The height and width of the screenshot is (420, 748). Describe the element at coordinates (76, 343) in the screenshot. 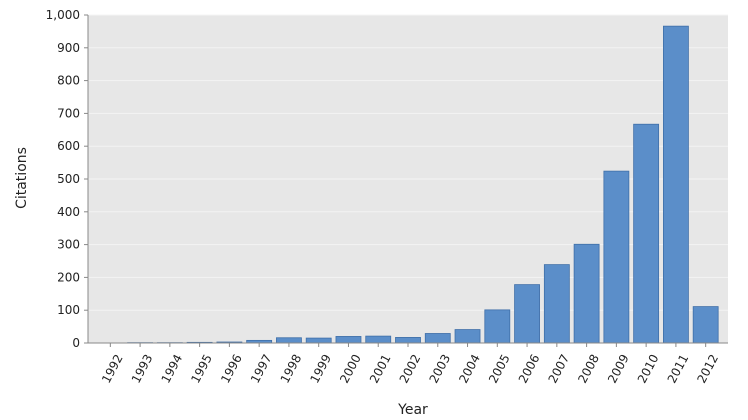

I see `y-tick-label: 0` at that location.